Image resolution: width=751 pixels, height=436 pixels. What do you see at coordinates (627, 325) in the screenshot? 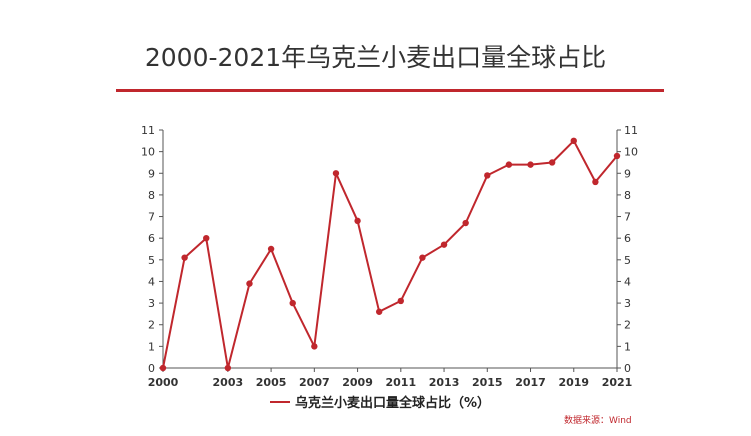
I see `y-tick-label-right: 2` at bounding box center [627, 325].